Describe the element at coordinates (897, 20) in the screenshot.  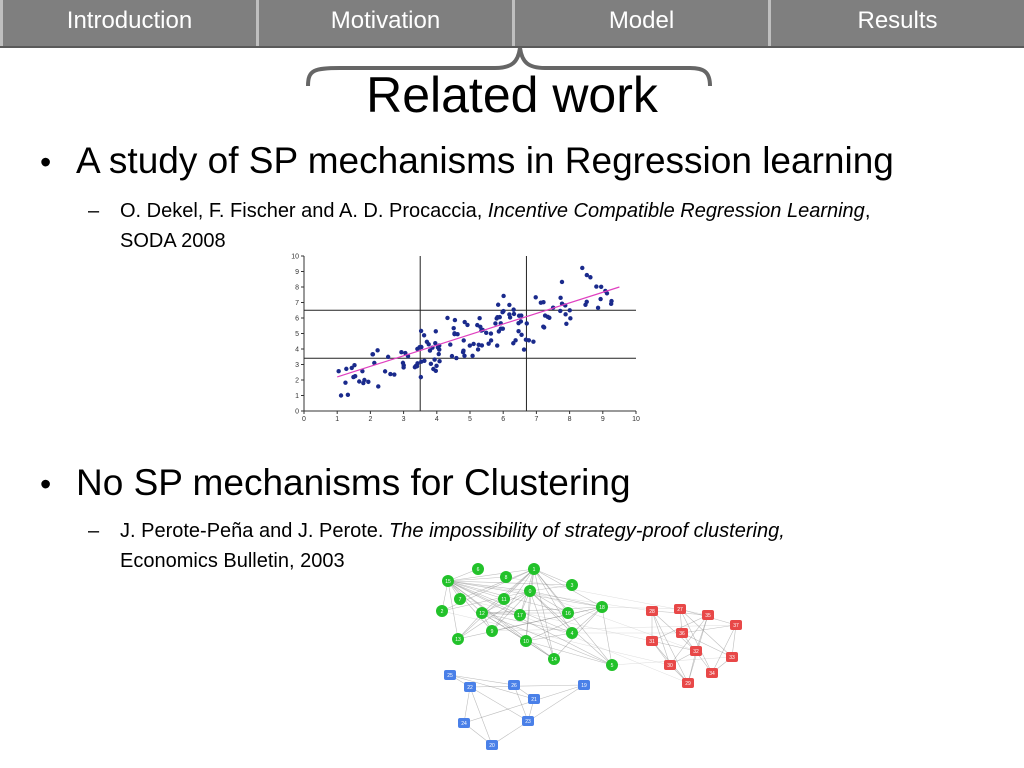
I see `tab-results: Results` at that location.